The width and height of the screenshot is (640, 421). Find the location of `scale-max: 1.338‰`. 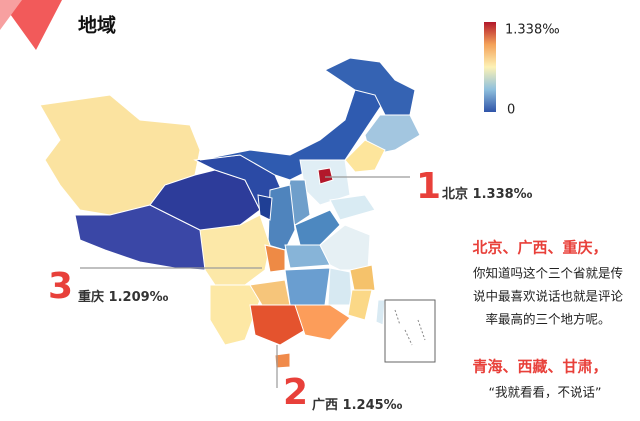

scale-max: 1.338‰ is located at coordinates (532, 30).